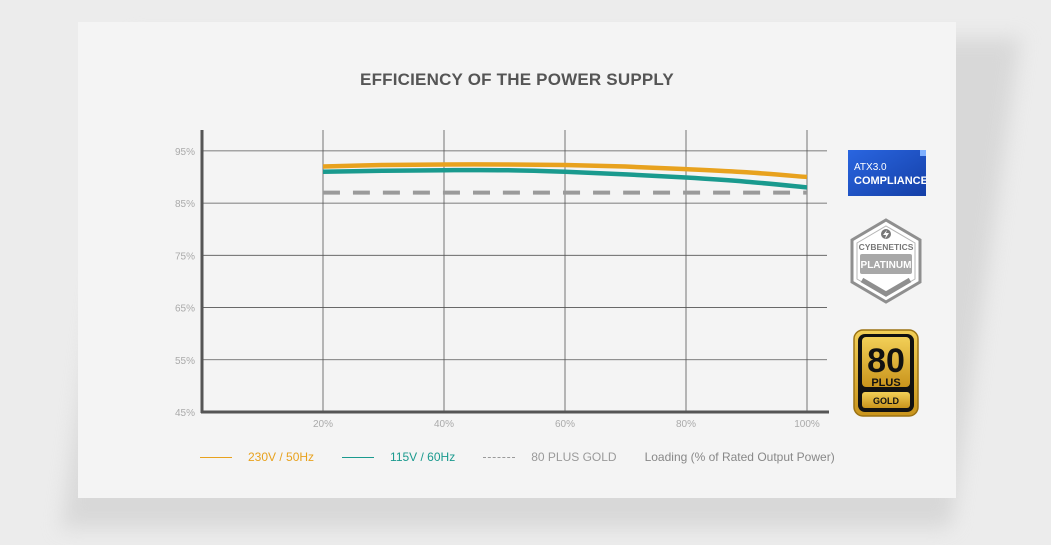 Image resolution: width=1051 pixels, height=545 pixels. What do you see at coordinates (807, 424) in the screenshot?
I see `x-tick-label-4: 100%` at bounding box center [807, 424].